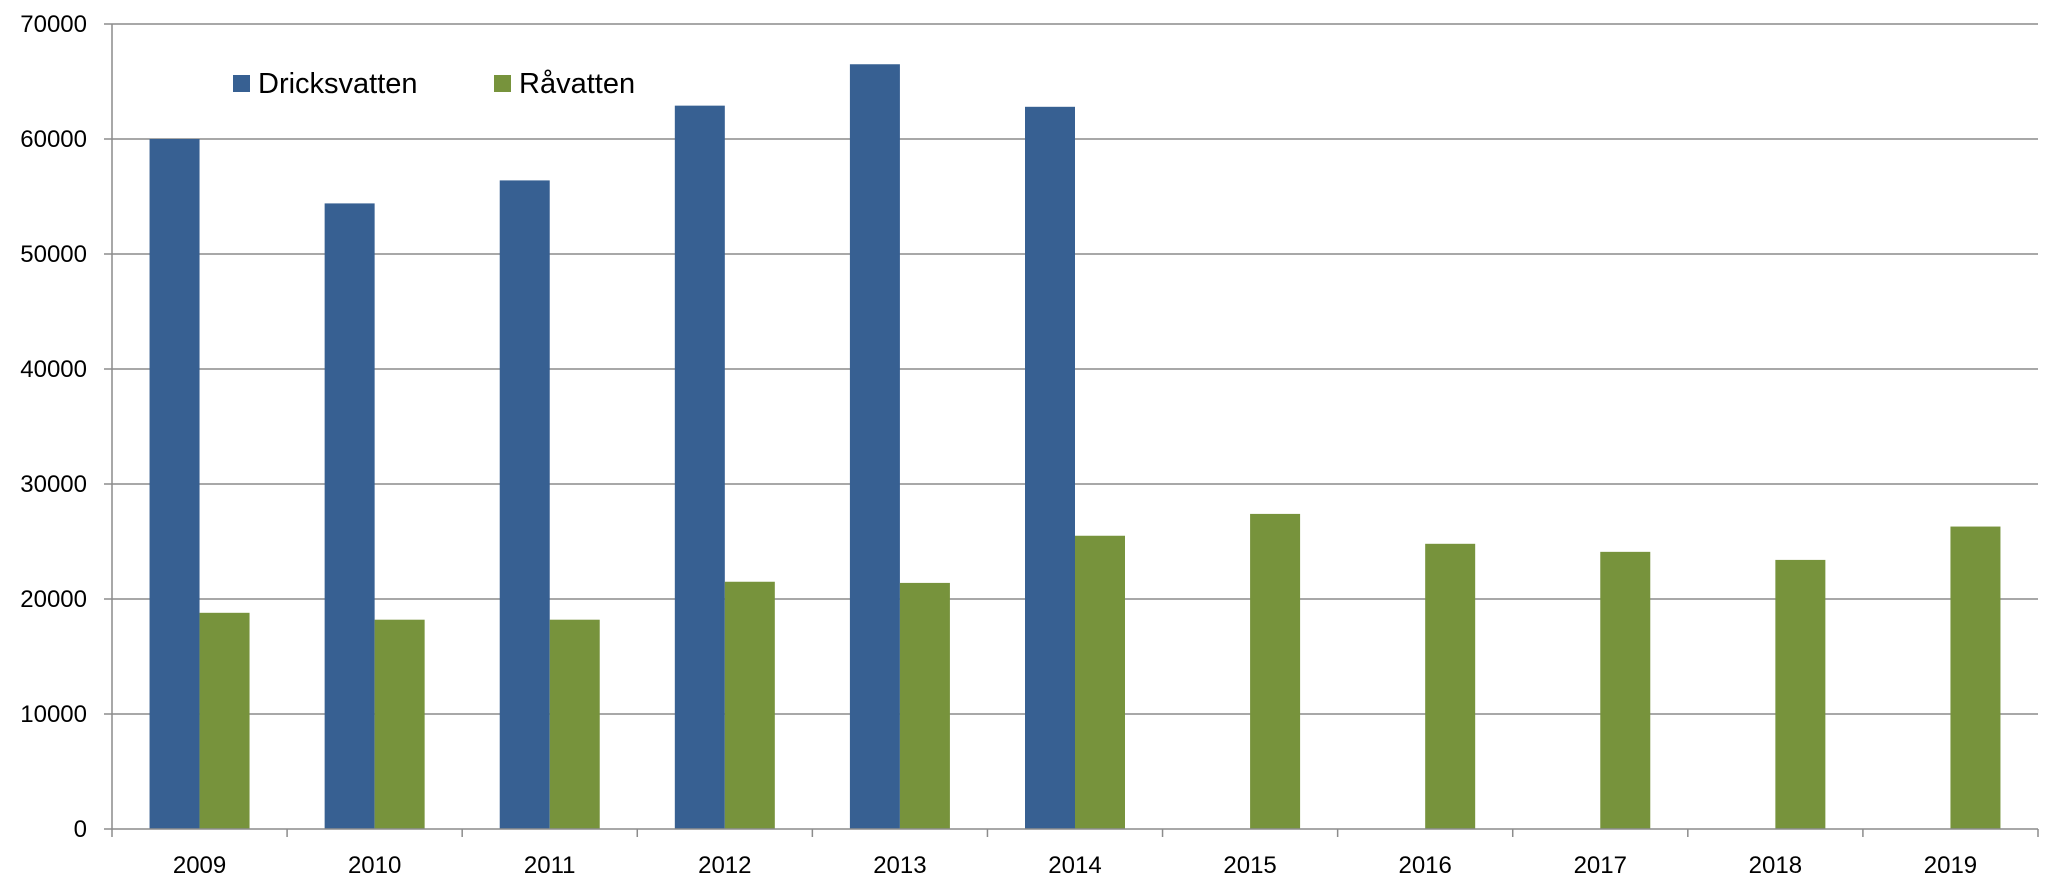 This screenshot has height=887, width=2060. I want to click on legend-label: Dricksvatten, so click(338, 84).